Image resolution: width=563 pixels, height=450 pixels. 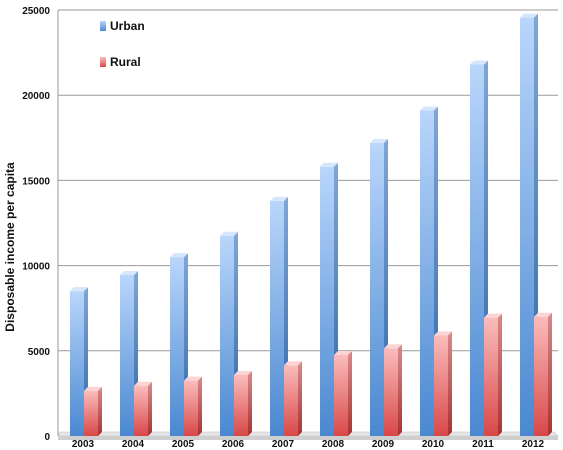 I want to click on x-tick-label: 2005, so click(x=183, y=444).